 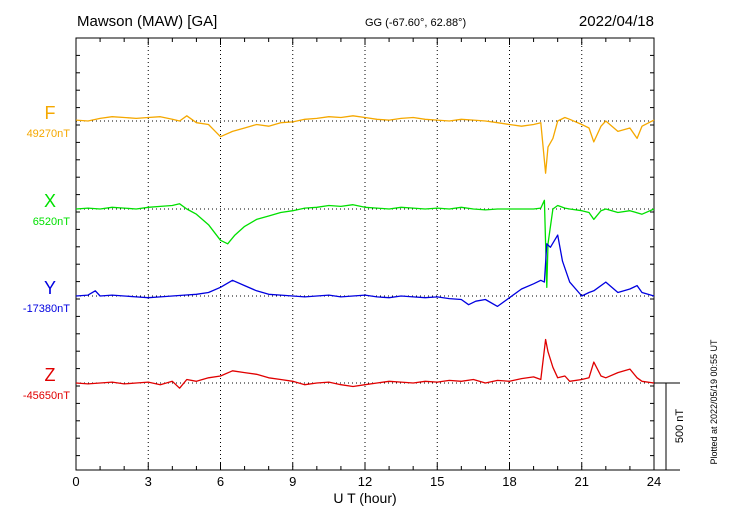 I want to click on chart-date: 2022/04/18, so click(x=616, y=21).